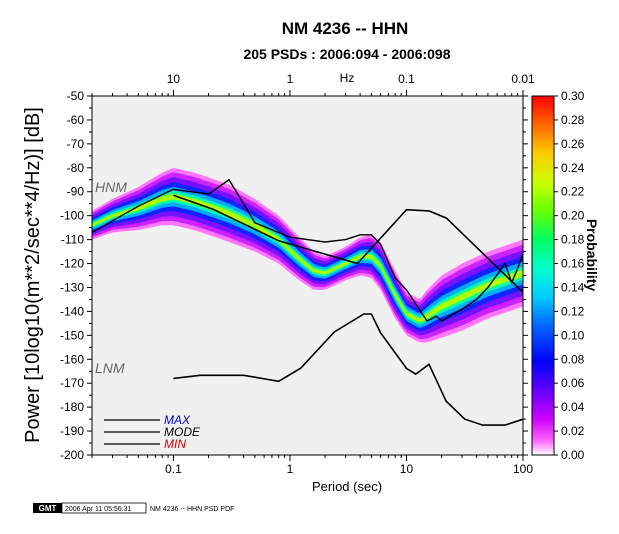 Image resolution: width=619 pixels, height=534 pixels. What do you see at coordinates (72, 431) in the screenshot?
I see `y-tick-label: -190` at bounding box center [72, 431].